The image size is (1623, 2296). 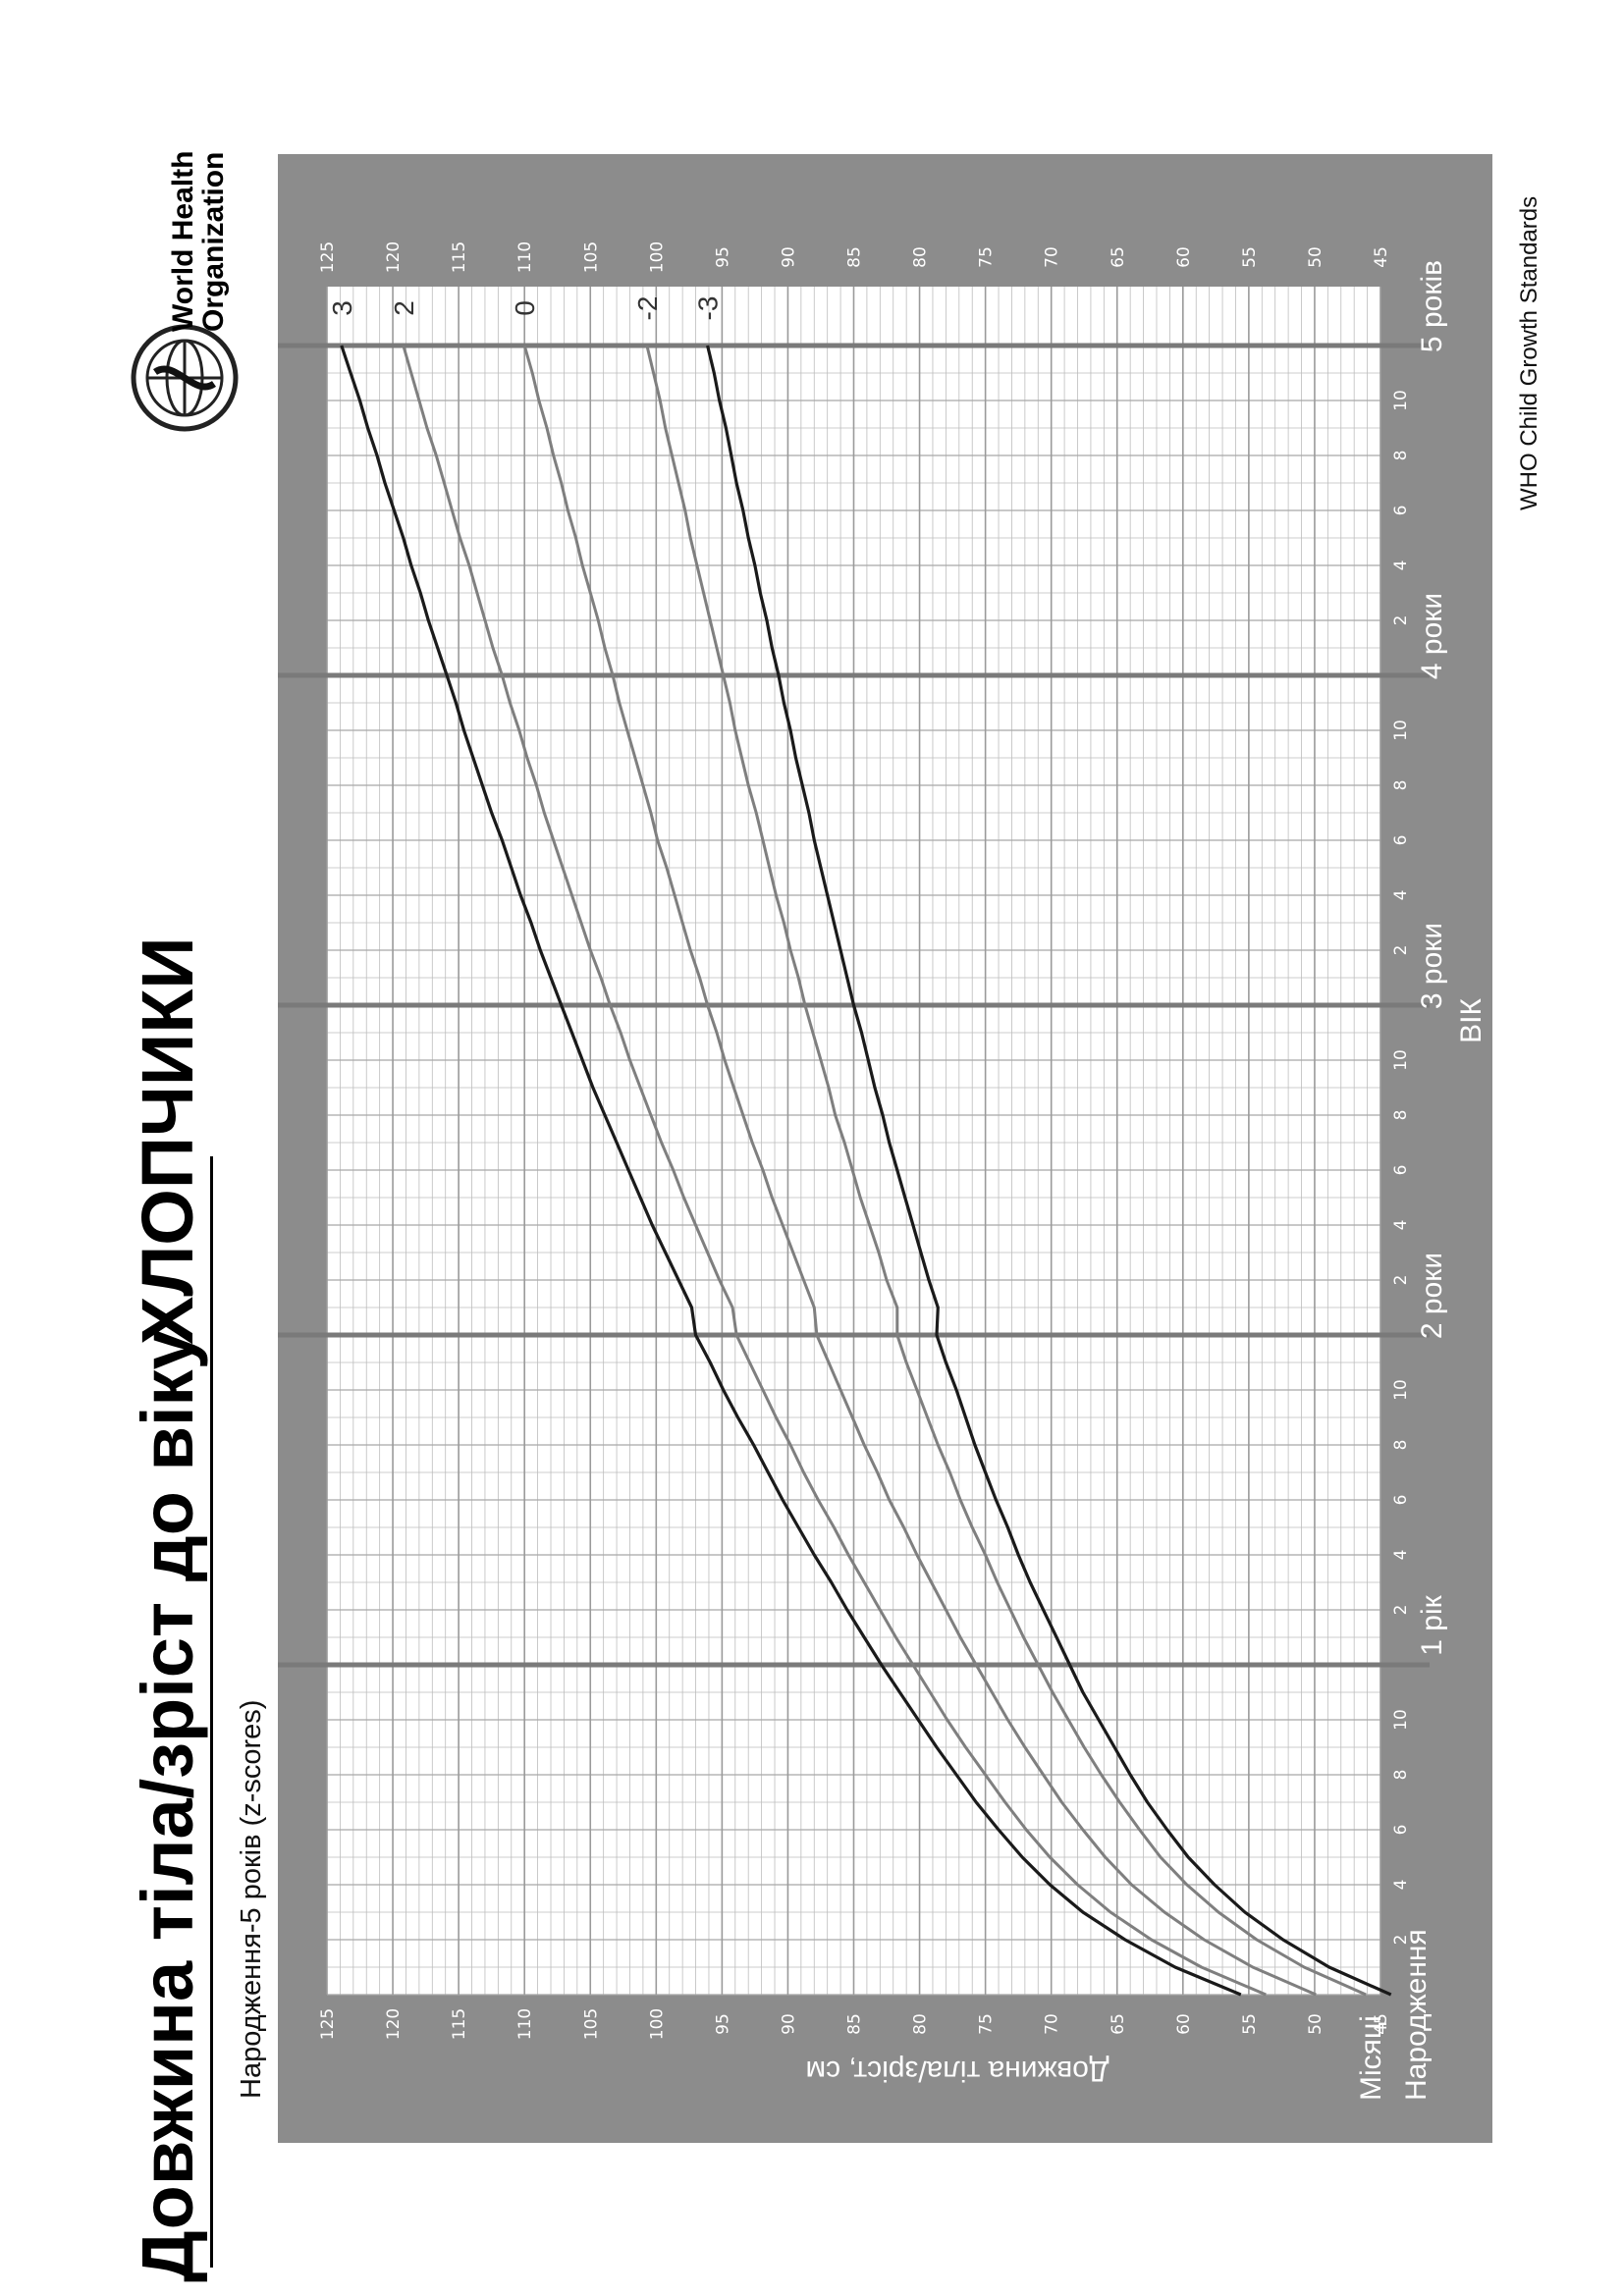 I want to click on y-axis-label: Довжина тіла/зріст, см, so click(x=957, y=2071).